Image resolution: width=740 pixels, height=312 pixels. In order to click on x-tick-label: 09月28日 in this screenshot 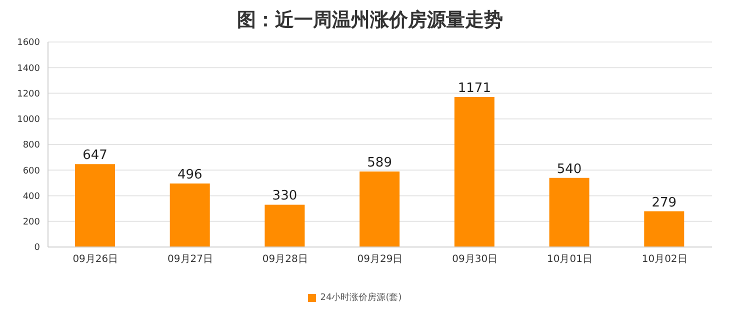, I will do `click(285, 260)`.